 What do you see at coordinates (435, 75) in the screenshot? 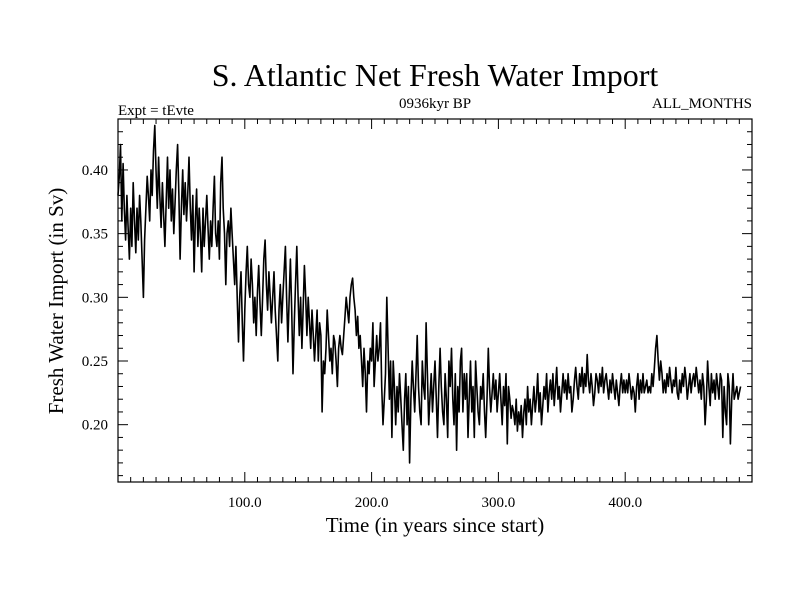
I see `chart-title: S. Atlantic Net Fresh Water Import` at bounding box center [435, 75].